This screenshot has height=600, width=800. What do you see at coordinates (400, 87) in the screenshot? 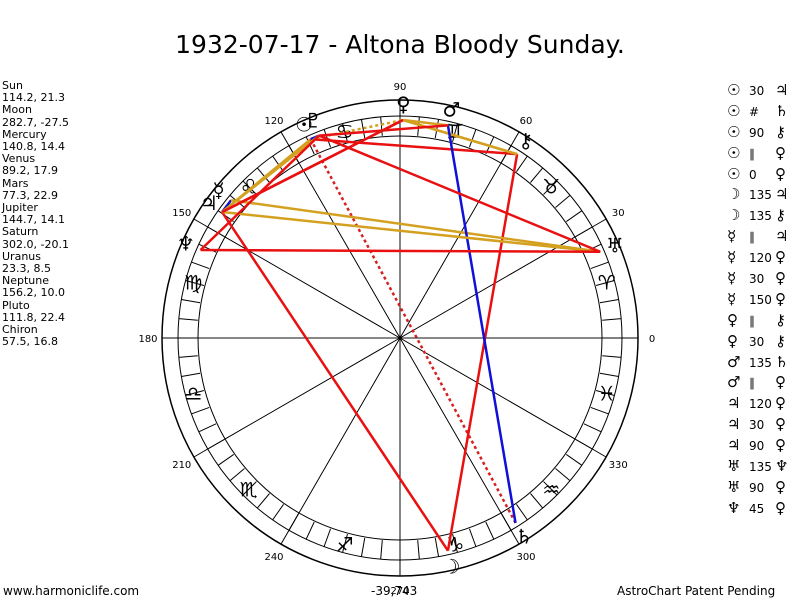
I see `degree-label: 90` at bounding box center [400, 87].